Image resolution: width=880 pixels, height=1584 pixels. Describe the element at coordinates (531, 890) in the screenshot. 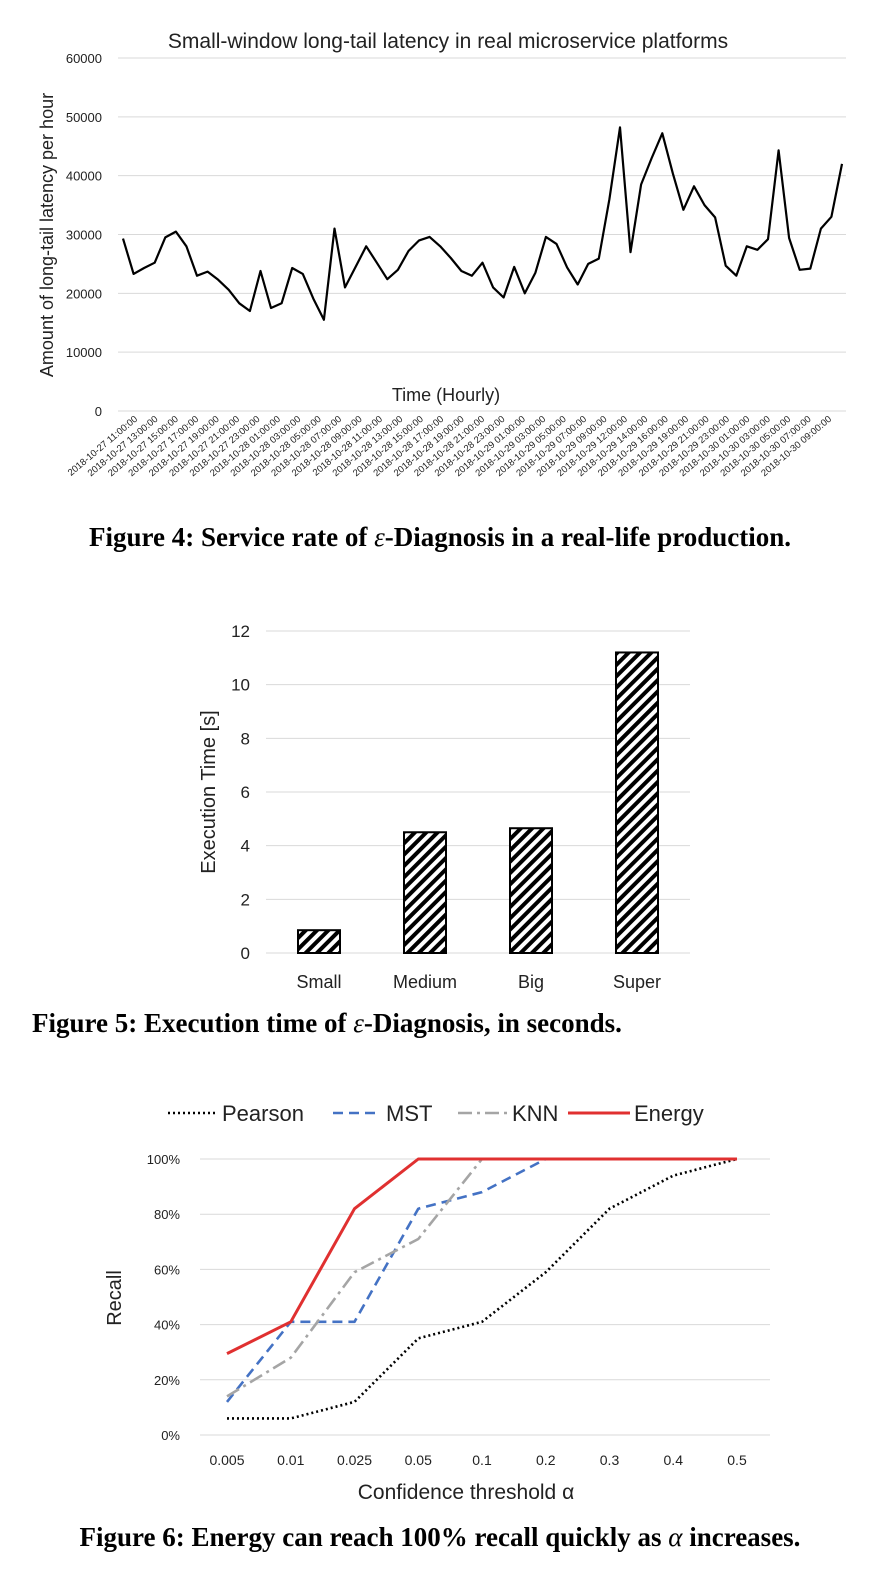

I see `bar-big` at that location.